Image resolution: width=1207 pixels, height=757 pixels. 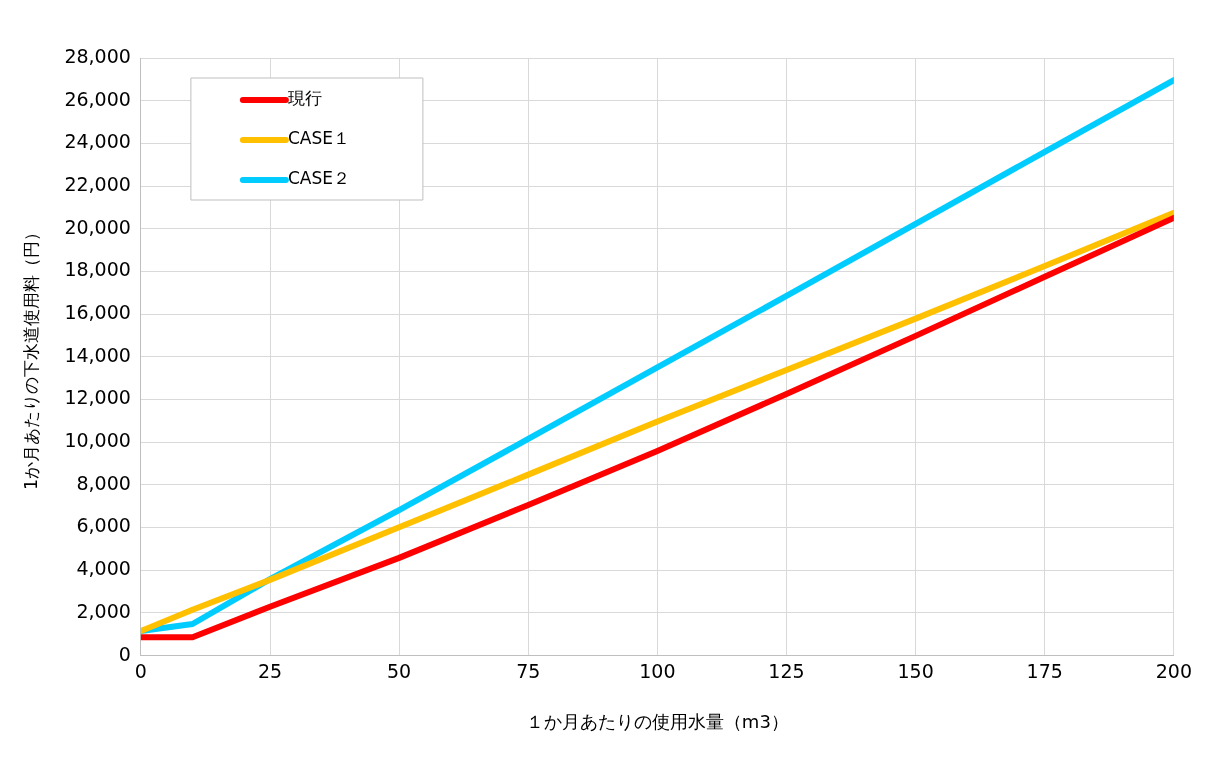 I want to click on x-tick-label: 175, so click(x=1044, y=670).